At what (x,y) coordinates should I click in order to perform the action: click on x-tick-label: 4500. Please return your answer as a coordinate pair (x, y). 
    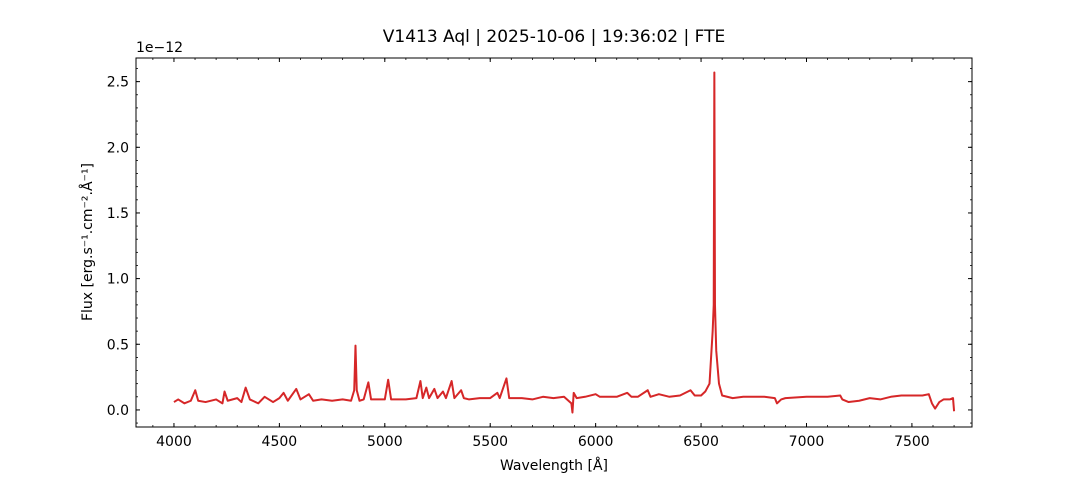
    Looking at the image, I should click on (280, 442).